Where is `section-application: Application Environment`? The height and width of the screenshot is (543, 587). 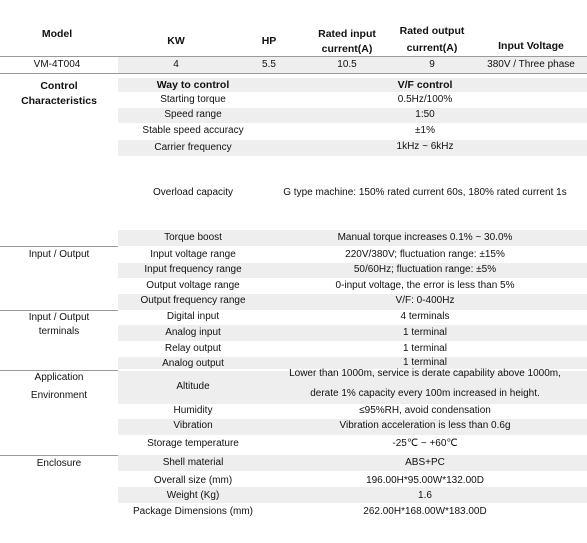 section-application: Application Environment is located at coordinates (59, 387).